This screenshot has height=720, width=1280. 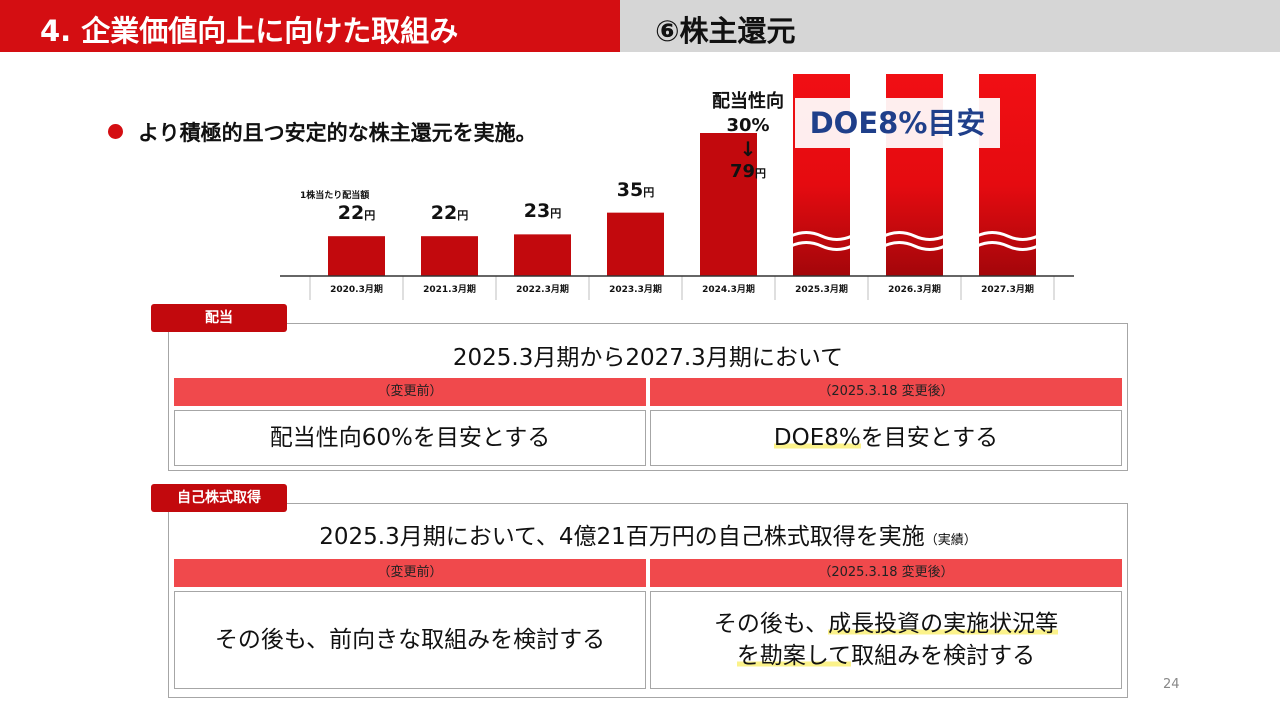 I want to click on value-label-2023.3月期: 35円, so click(x=635, y=190).